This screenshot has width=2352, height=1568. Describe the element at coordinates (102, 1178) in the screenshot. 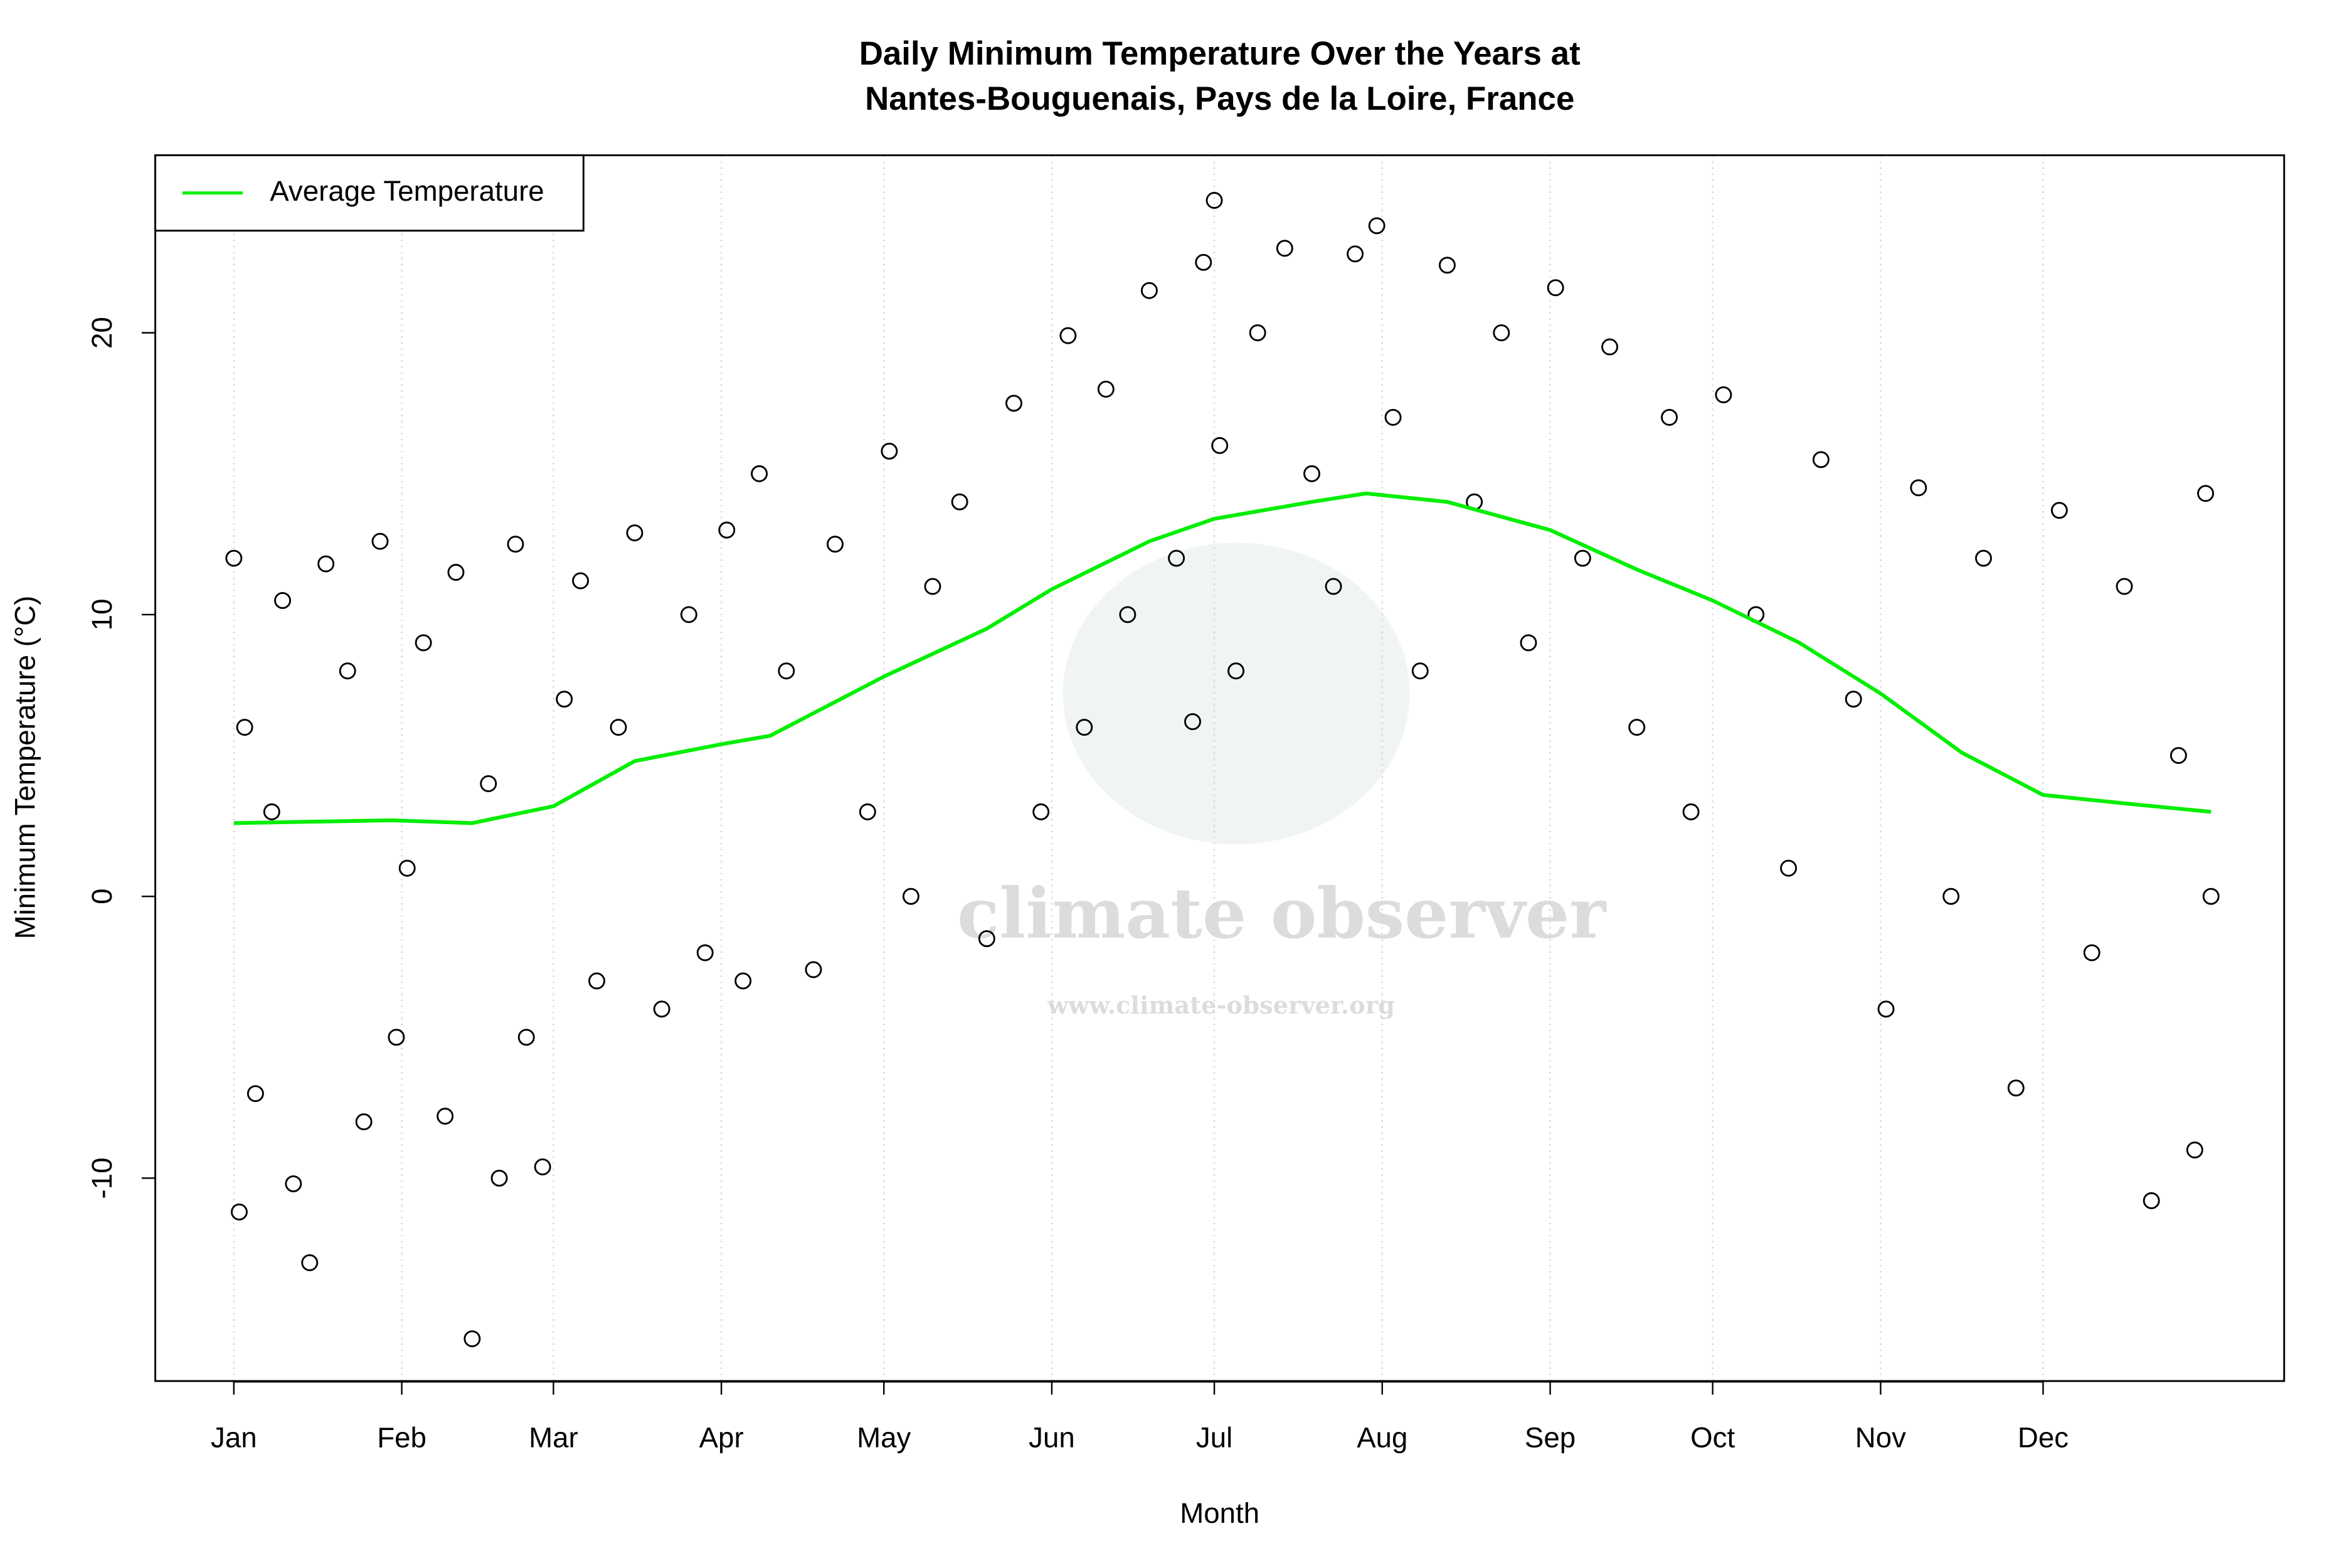

I see `y-tick-label: -10` at that location.